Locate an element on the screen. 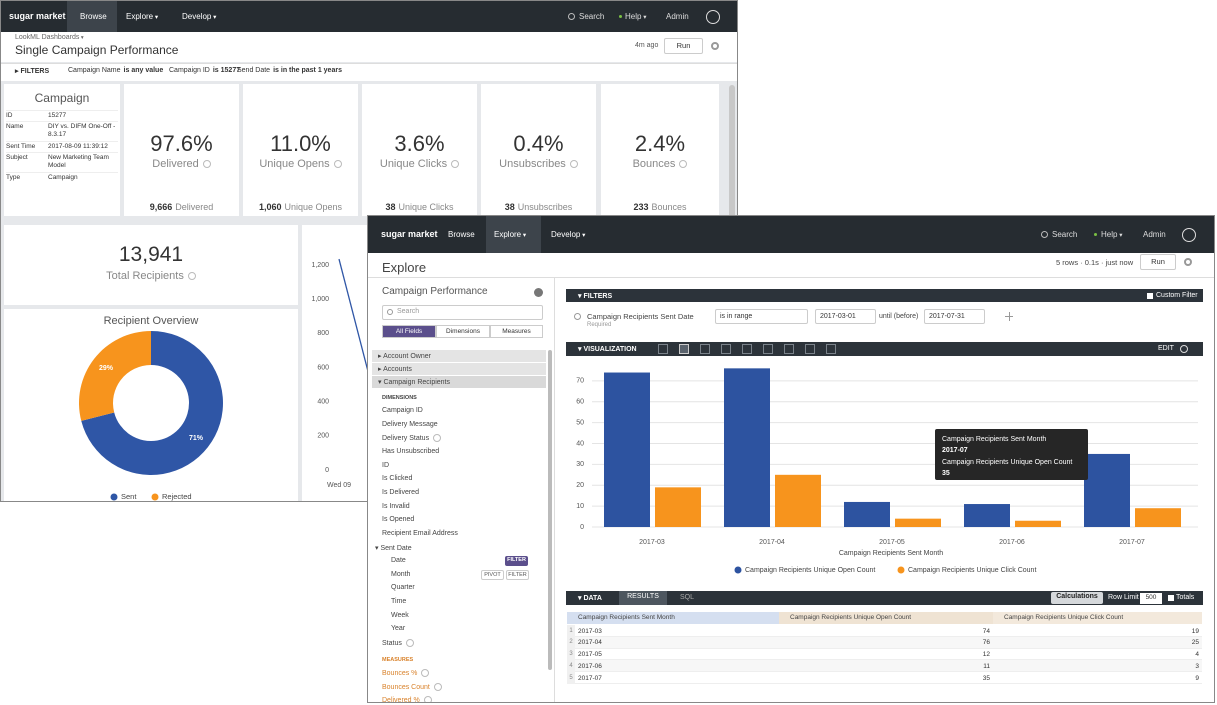 Image resolution: width=1217 pixels, height=705 pixels. search-box is located at coordinates (462, 312).